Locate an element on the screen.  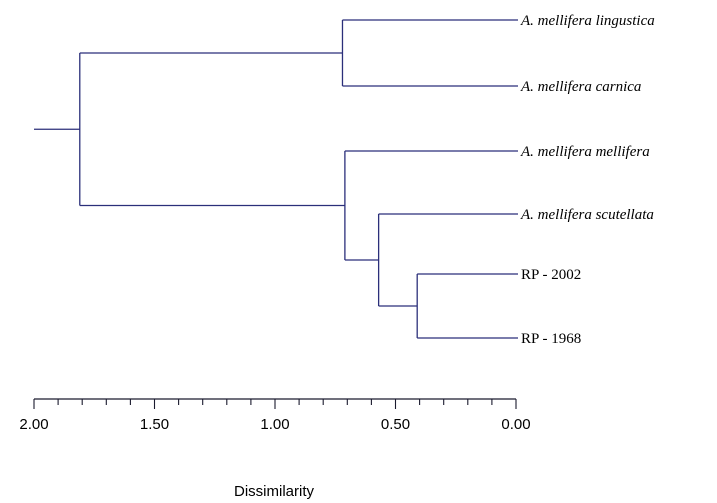
tick-label: 1.50 is located at coordinates (154, 424).